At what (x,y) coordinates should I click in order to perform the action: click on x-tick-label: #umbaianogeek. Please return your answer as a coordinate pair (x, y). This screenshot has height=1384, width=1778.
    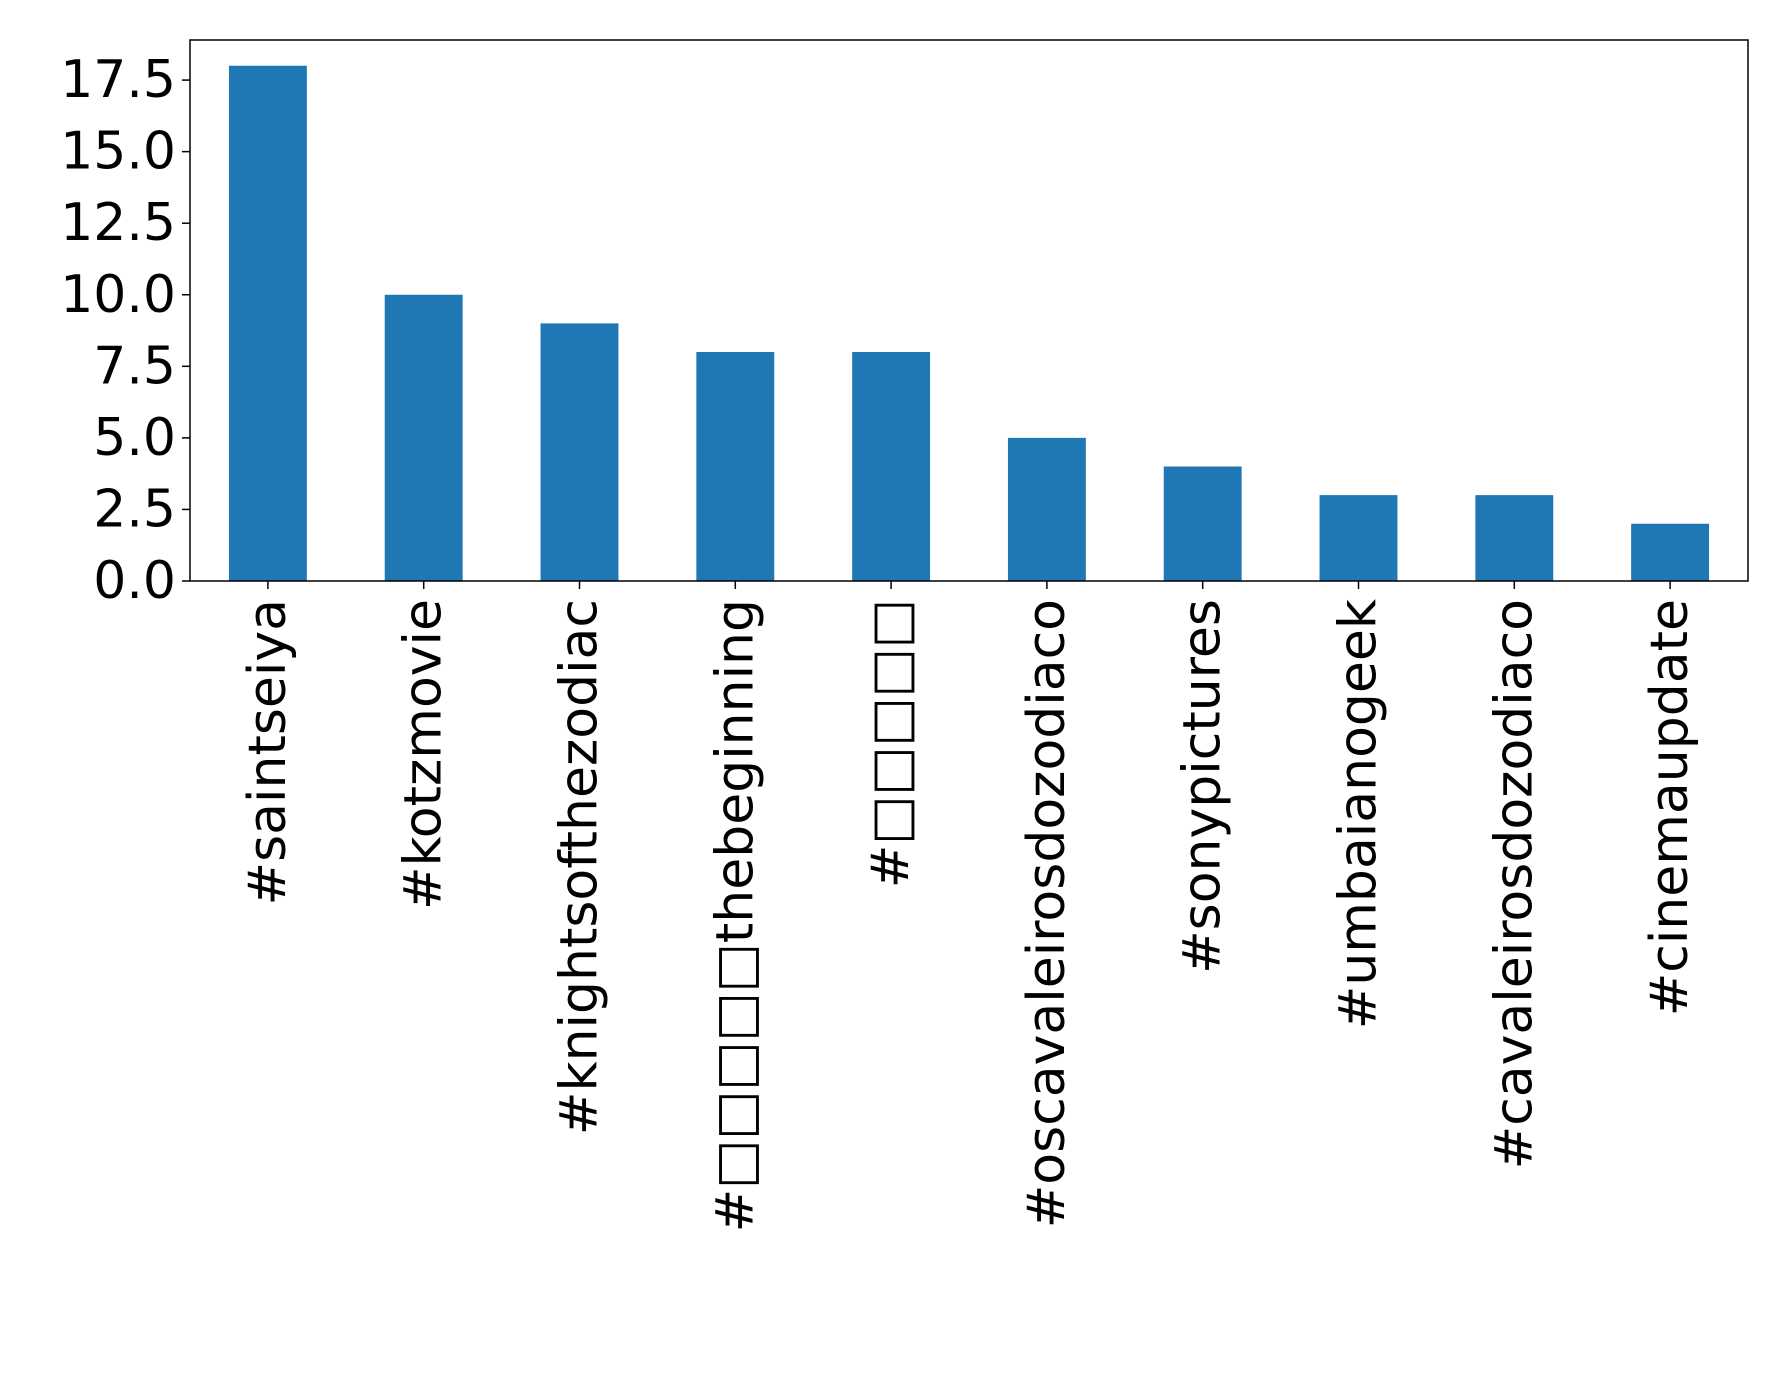
    Looking at the image, I should click on (1359, 814).